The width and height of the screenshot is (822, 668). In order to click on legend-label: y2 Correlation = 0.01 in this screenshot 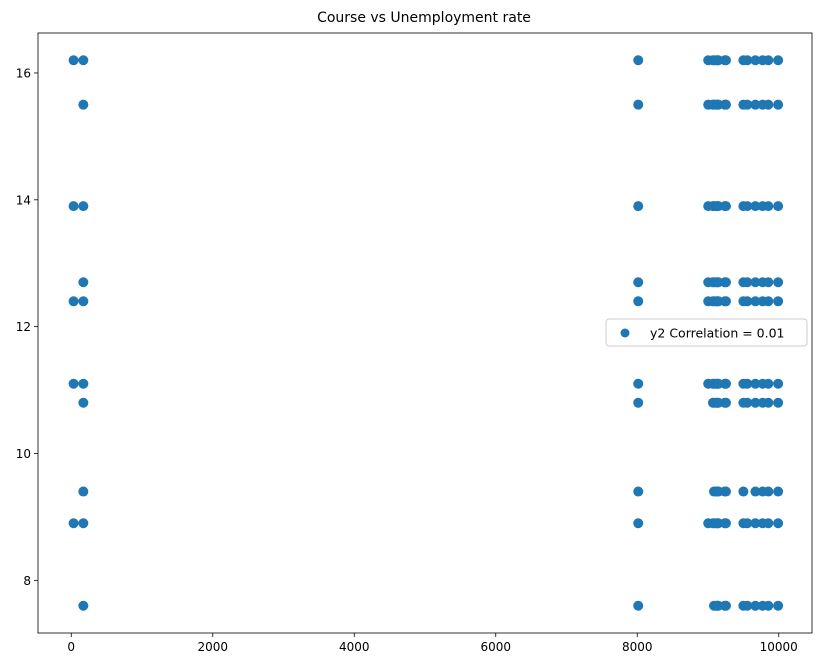, I will do `click(717, 333)`.